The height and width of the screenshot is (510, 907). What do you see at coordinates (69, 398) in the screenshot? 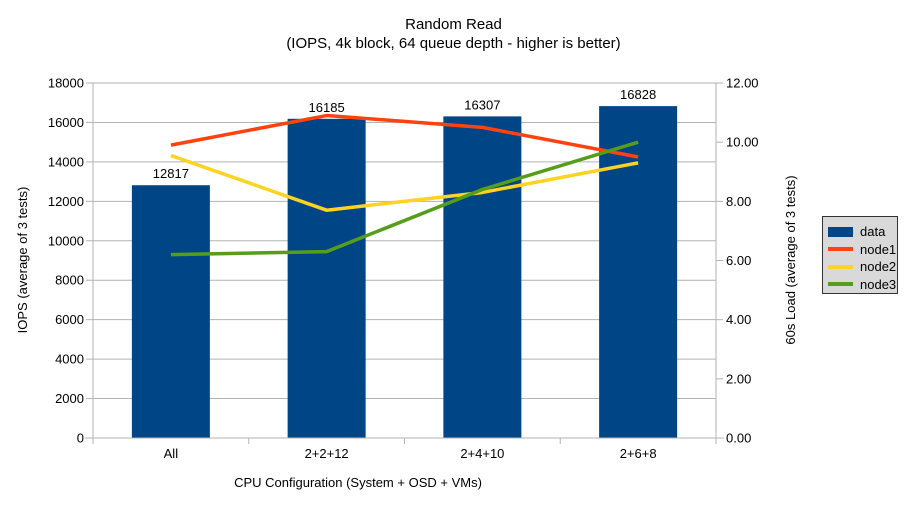
I see `left-tick-label: 2000` at bounding box center [69, 398].